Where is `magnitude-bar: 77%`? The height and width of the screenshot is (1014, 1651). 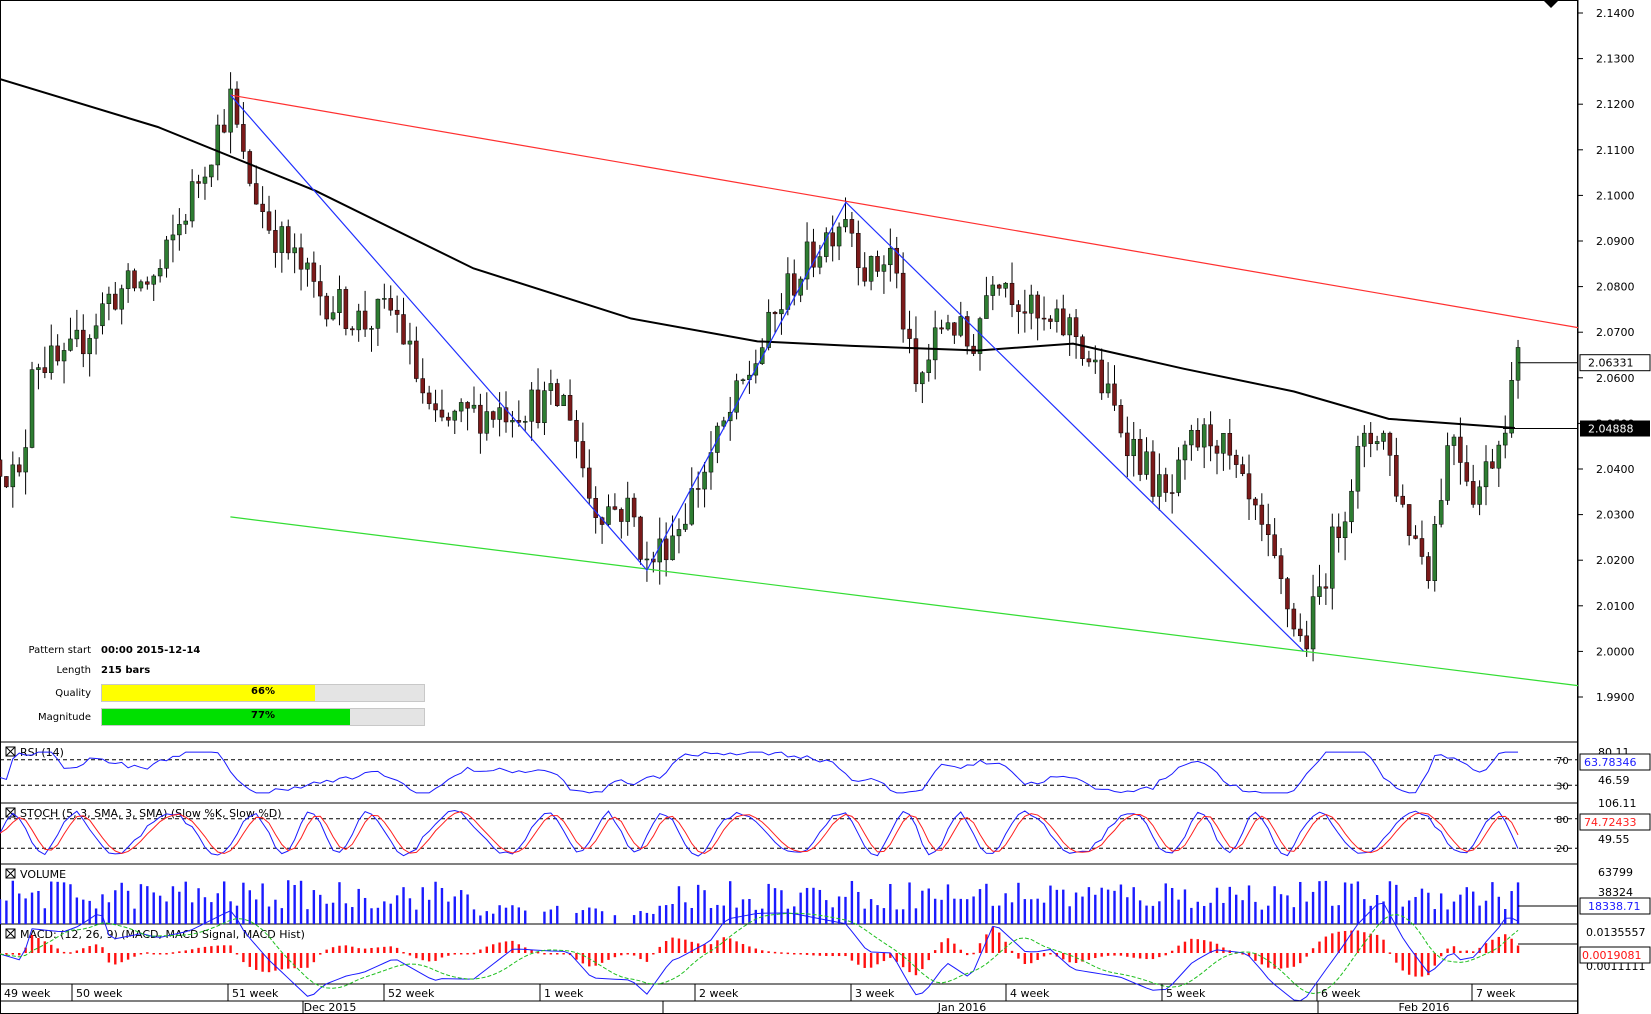
magnitude-bar: 77% is located at coordinates (263, 717).